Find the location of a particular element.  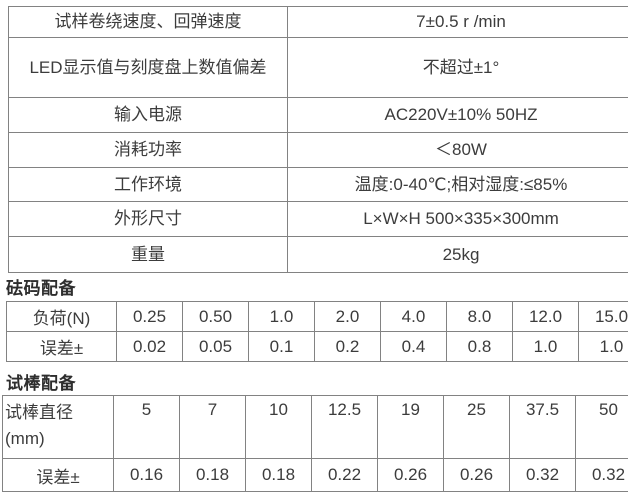

table-row: 试棒直径 (mm) 5 7 10 12.5 19 25 37.5 50 is located at coordinates (315, 427).